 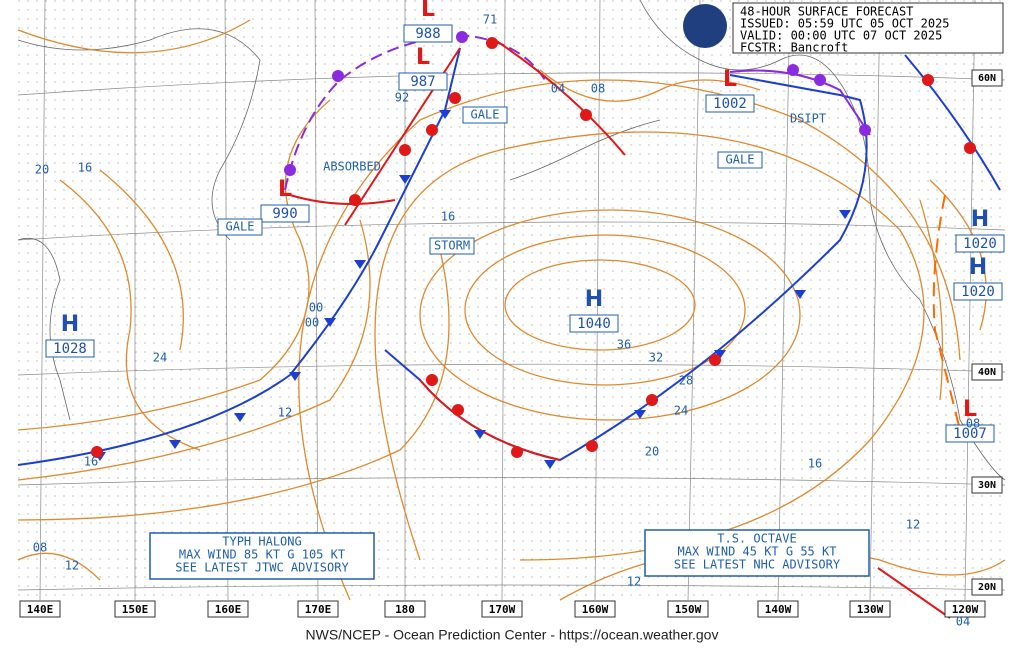 I want to click on isobar-label: 28, so click(x=686, y=381).